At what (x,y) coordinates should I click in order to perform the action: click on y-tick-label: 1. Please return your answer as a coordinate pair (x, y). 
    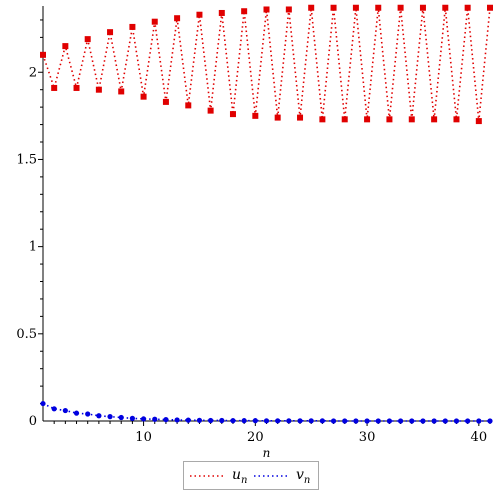
    Looking at the image, I should click on (33, 247).